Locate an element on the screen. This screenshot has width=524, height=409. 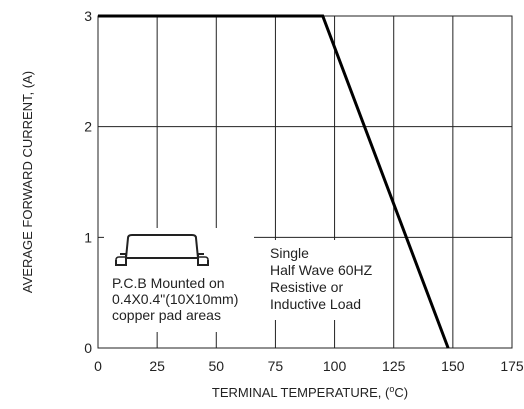
x-tick-label: 150 is located at coordinates (453, 366).